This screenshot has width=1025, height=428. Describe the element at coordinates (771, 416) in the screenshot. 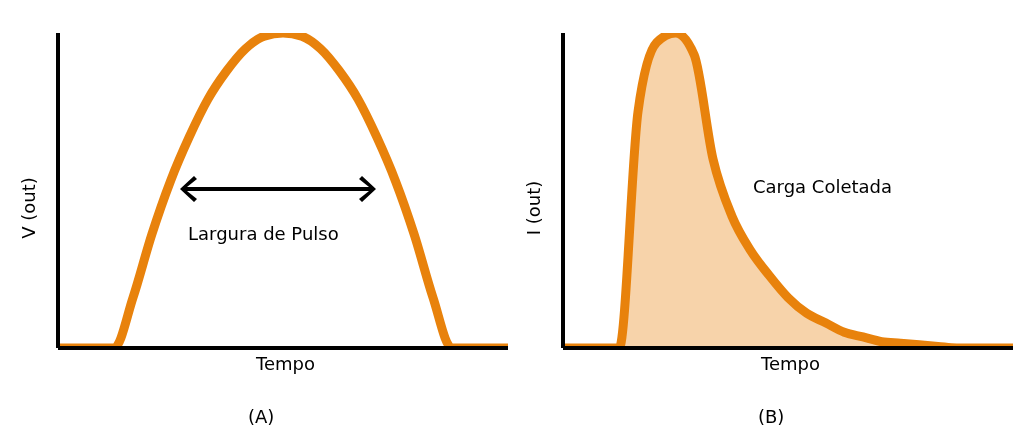

I see `text: (B)` at that location.